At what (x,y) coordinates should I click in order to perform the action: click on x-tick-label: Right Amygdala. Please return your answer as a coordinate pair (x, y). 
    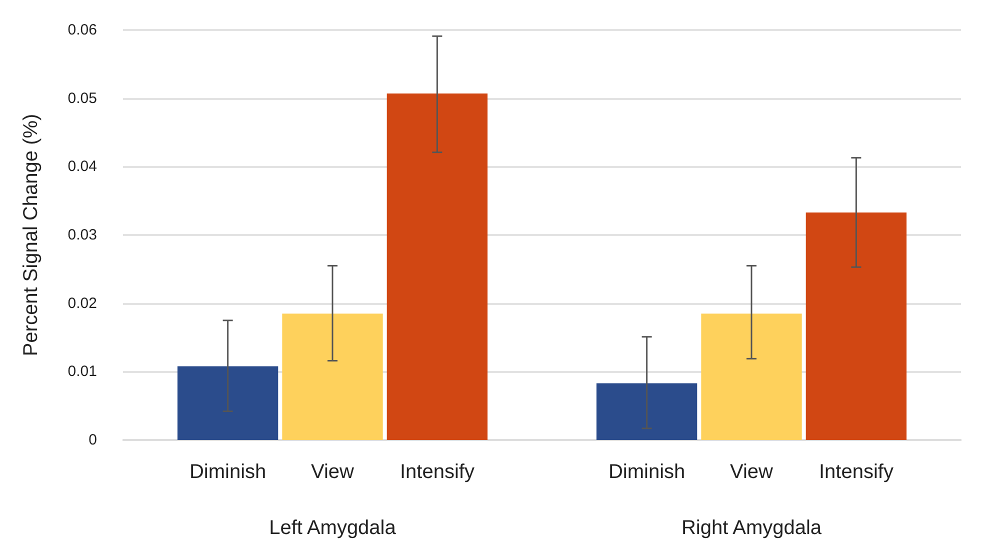
    Looking at the image, I should click on (751, 528).